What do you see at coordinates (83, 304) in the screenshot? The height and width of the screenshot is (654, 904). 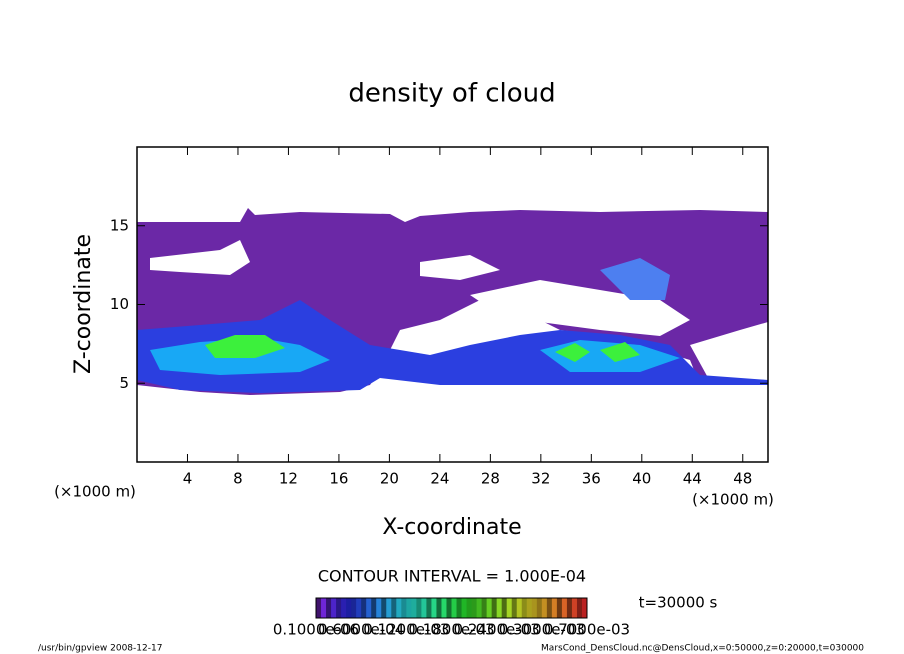 I see `y-axis-label: Z-coordinate` at bounding box center [83, 304].